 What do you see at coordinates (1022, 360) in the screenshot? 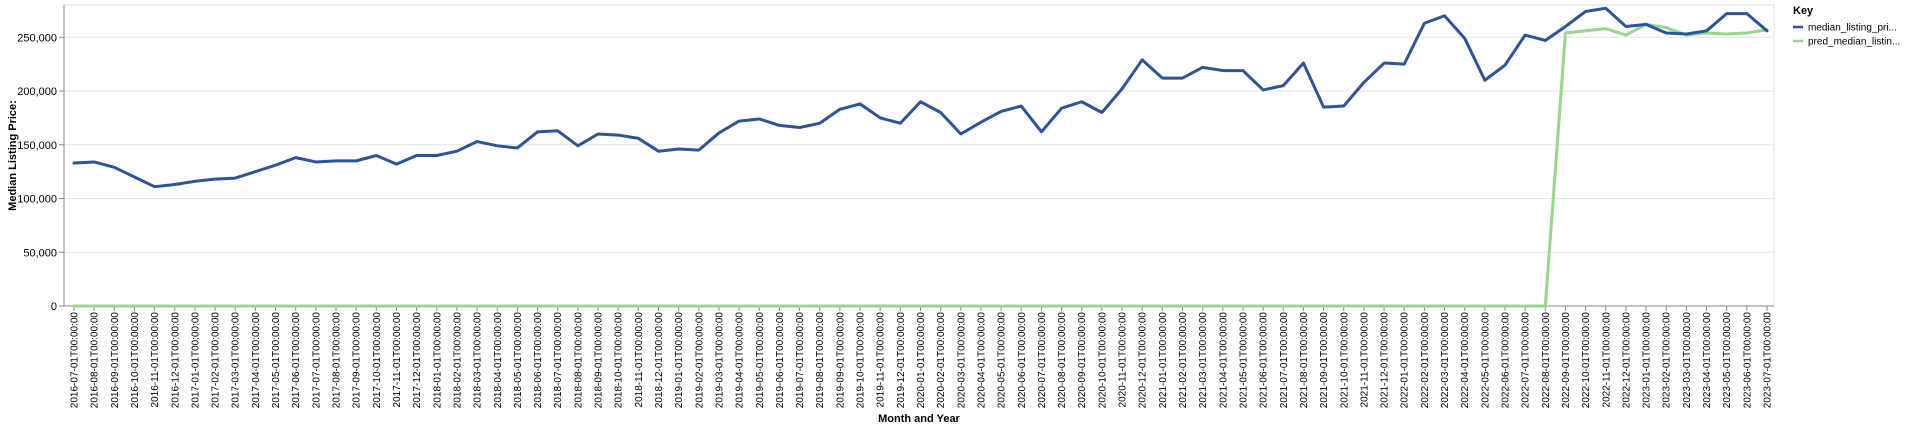
I see `x-tick-label: 2020-06-01T00:00:00` at bounding box center [1022, 360].